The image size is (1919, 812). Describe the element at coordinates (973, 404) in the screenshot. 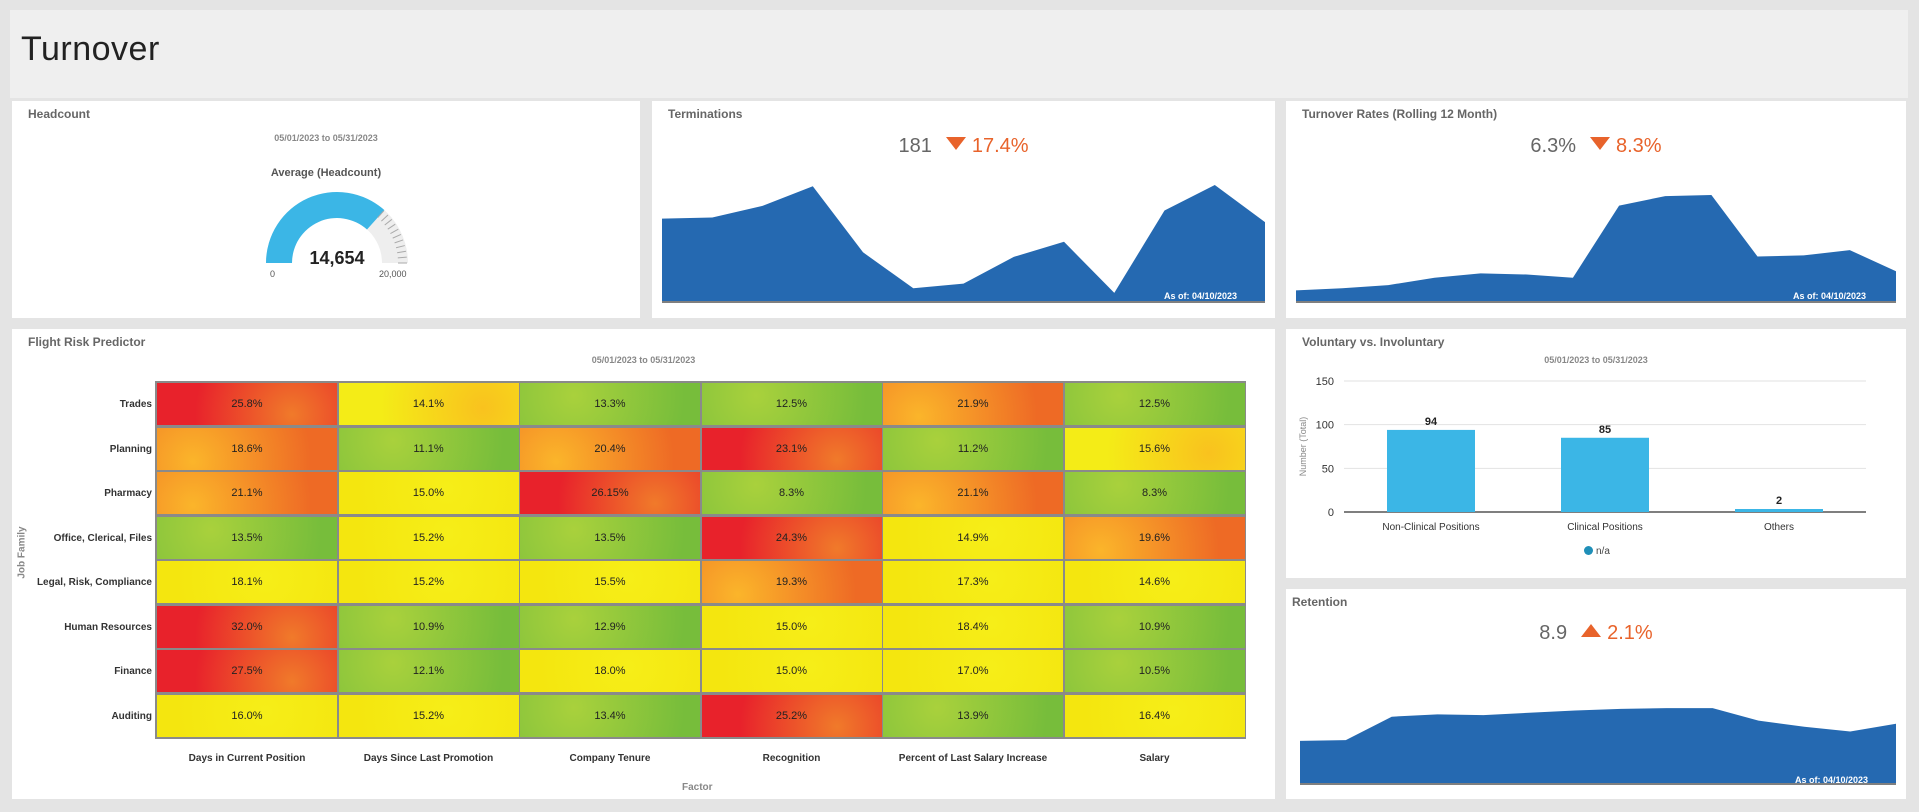

I see `heatmap-cell: 21.9%` at that location.